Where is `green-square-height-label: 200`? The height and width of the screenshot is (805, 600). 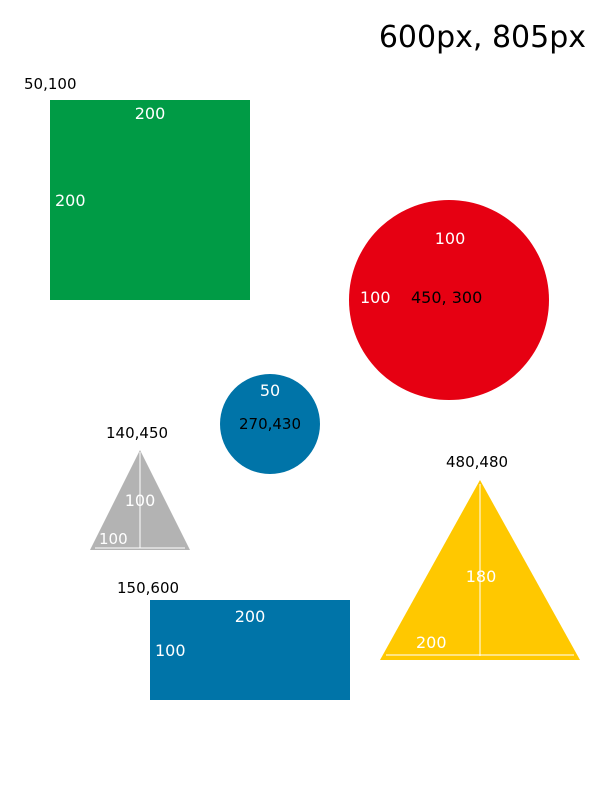
green-square-height-label: 200 is located at coordinates (70, 200).